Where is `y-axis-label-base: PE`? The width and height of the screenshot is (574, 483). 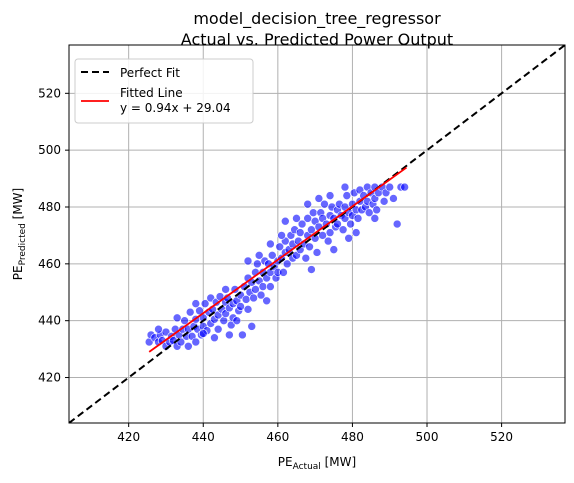 y-axis-label-base: PE is located at coordinates (18, 272).